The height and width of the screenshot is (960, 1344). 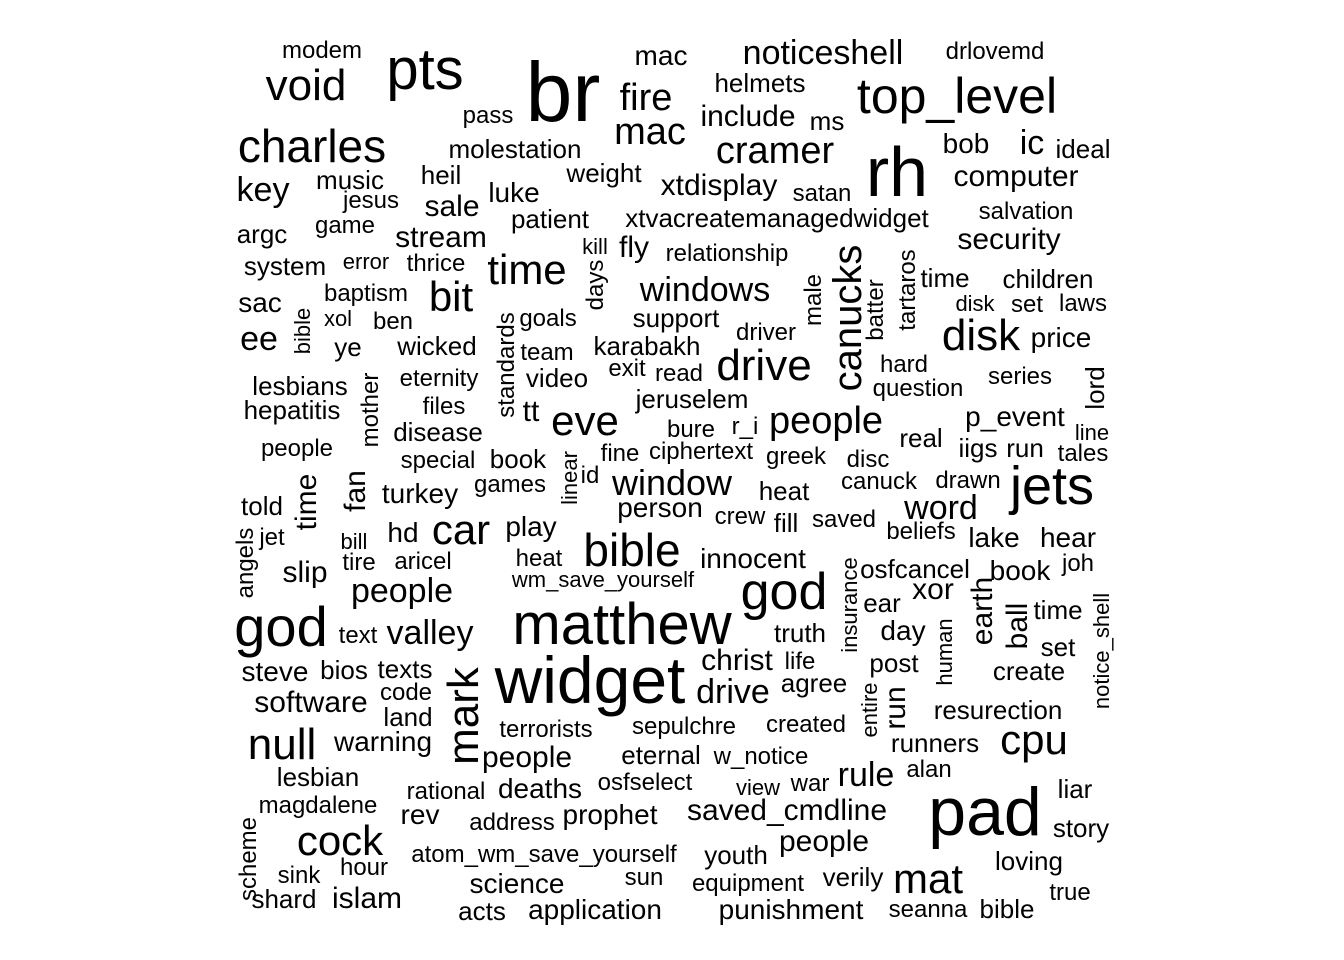 What do you see at coordinates (1061, 337) in the screenshot?
I see `word-price: price` at bounding box center [1061, 337].